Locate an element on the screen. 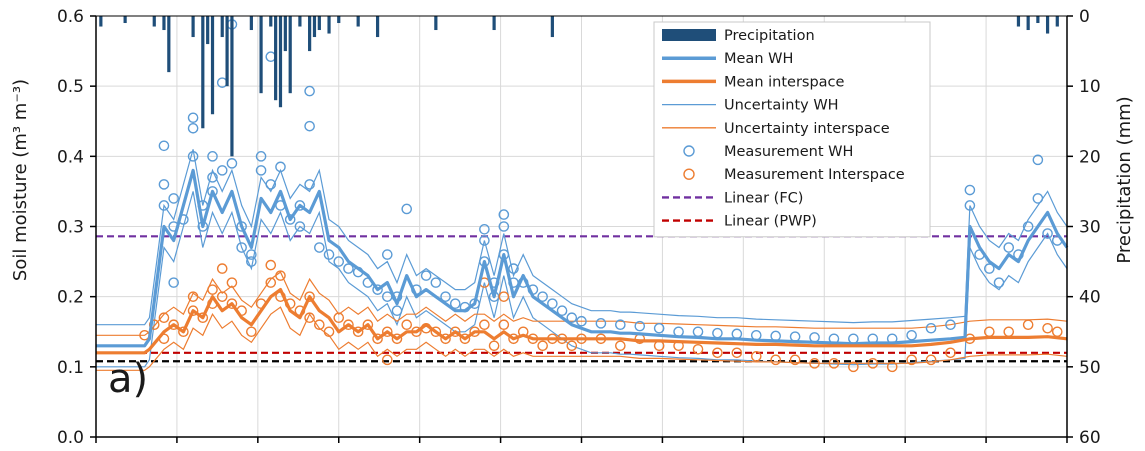  right-tick-label: 20 is located at coordinates (1090, 157).